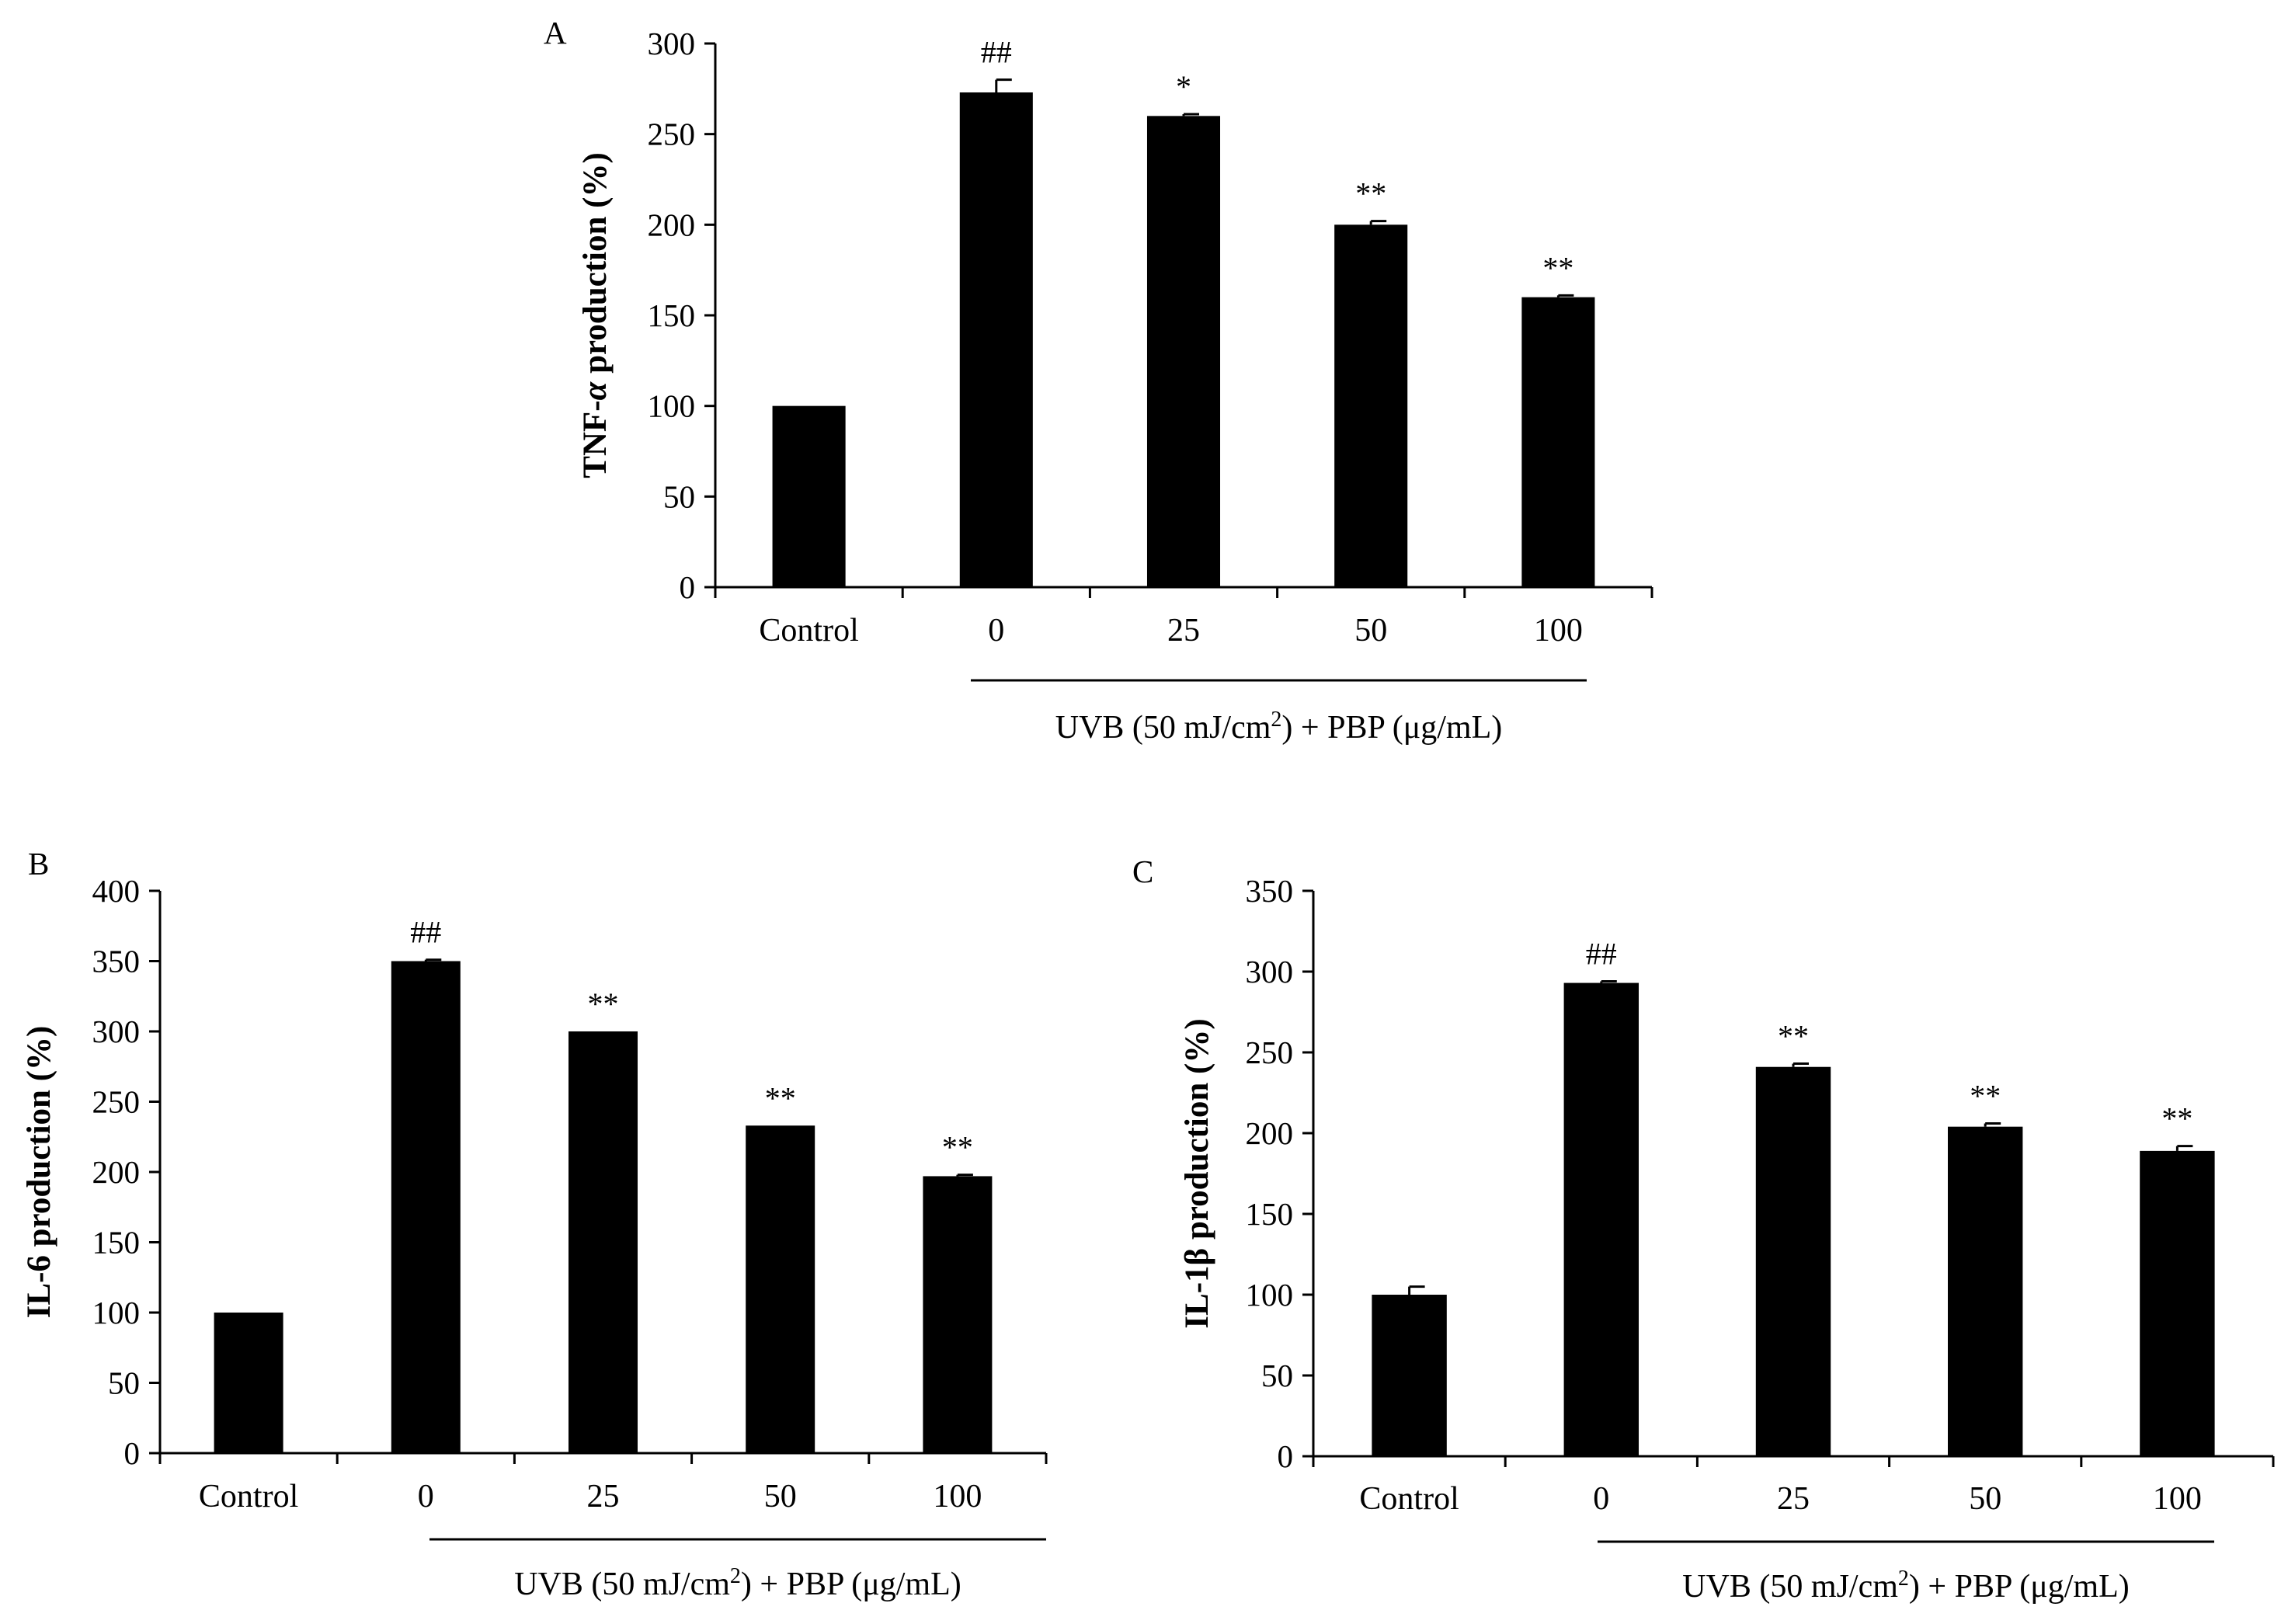  I want to click on y-axis-label: IL-6 production (%), so click(39, 1172).